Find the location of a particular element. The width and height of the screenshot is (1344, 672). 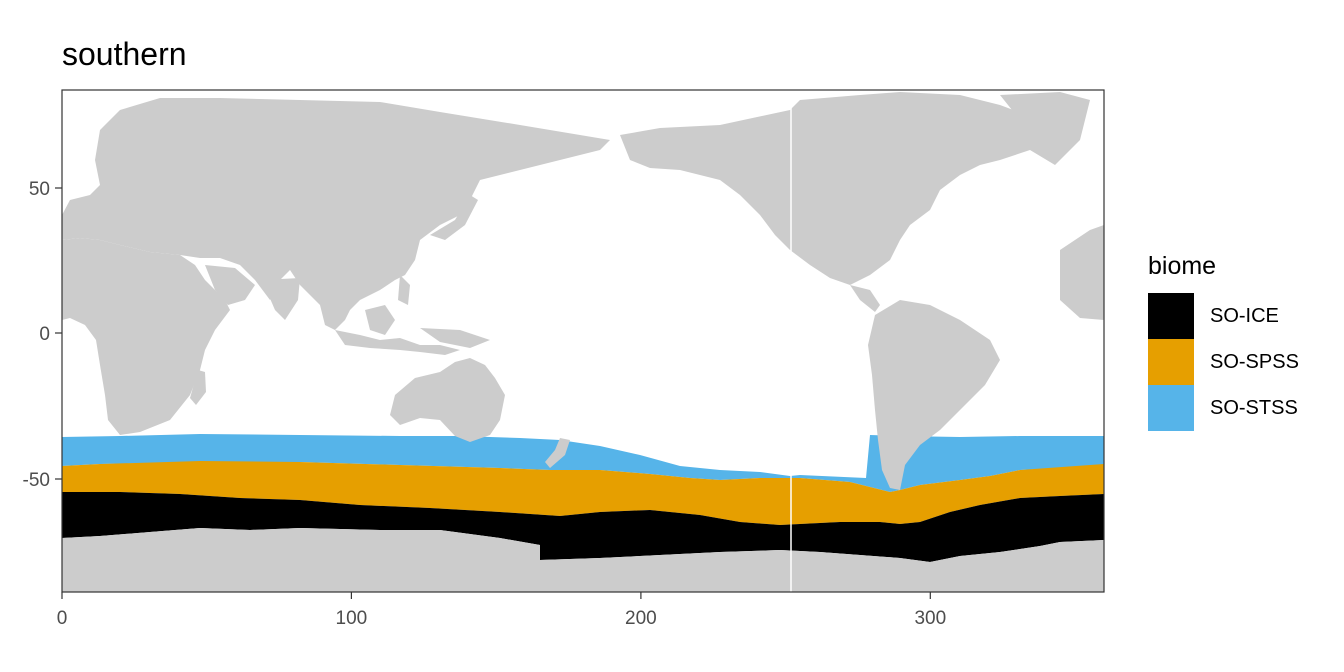

y-tick-label-0: 0 is located at coordinates (44, 334).